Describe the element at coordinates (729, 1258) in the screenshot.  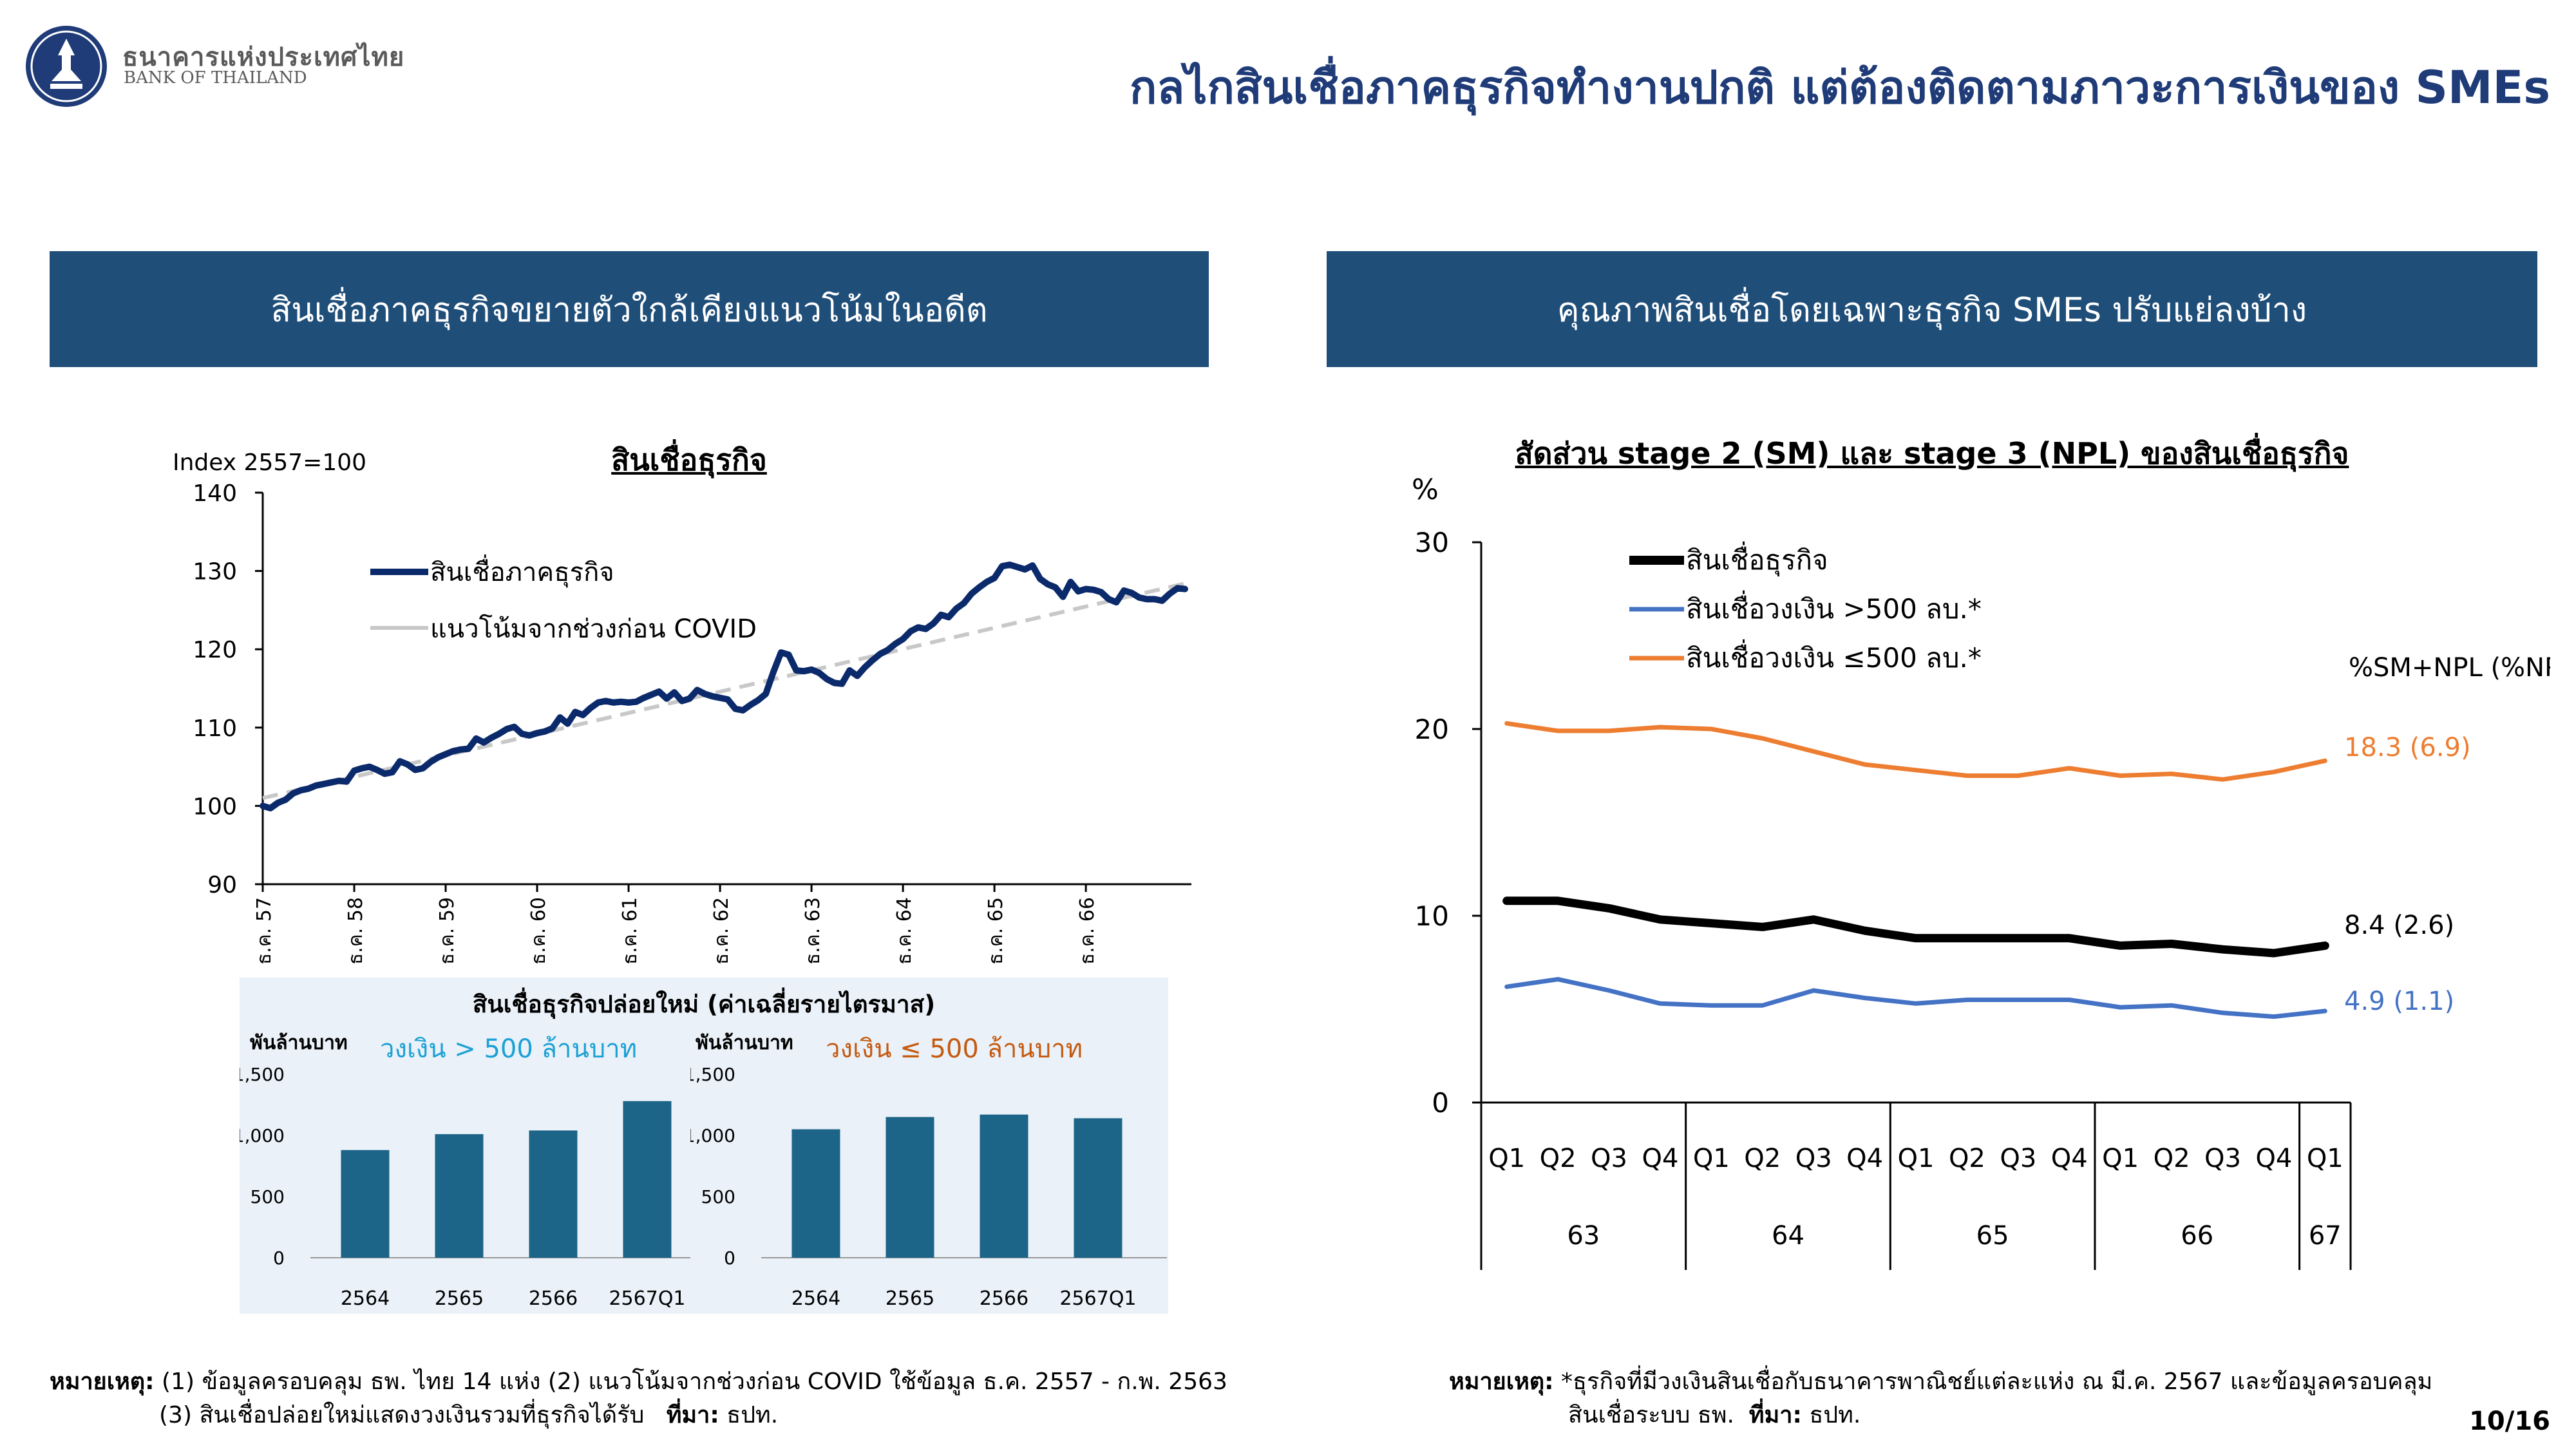
I see `bar-y-tick-label: 0` at that location.